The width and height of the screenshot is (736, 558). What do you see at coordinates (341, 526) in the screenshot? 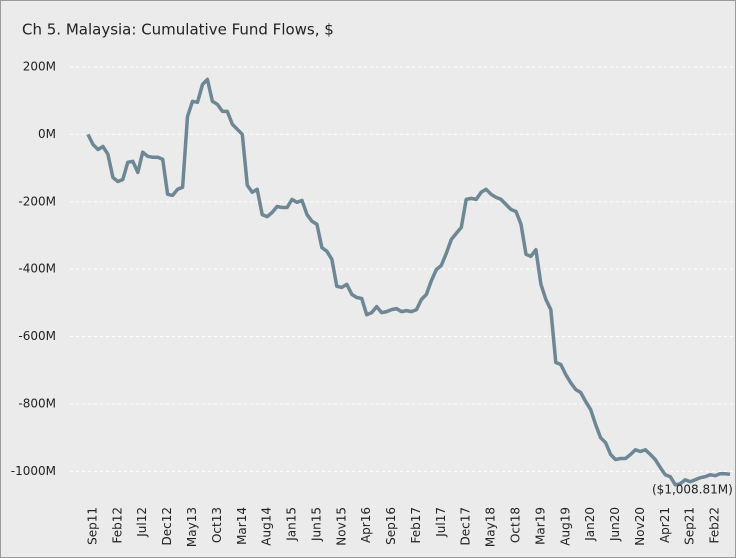
I see `x-tick-label: Nov15` at bounding box center [341, 526].